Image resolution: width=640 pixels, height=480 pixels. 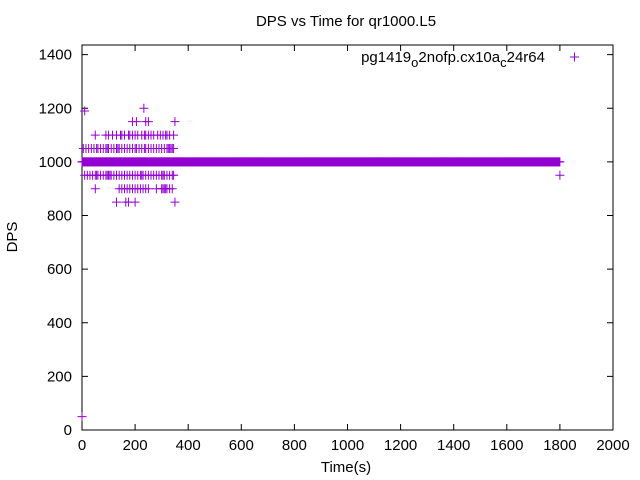 What do you see at coordinates (59, 216) in the screenshot?
I see `y-tick-label: 800` at bounding box center [59, 216].